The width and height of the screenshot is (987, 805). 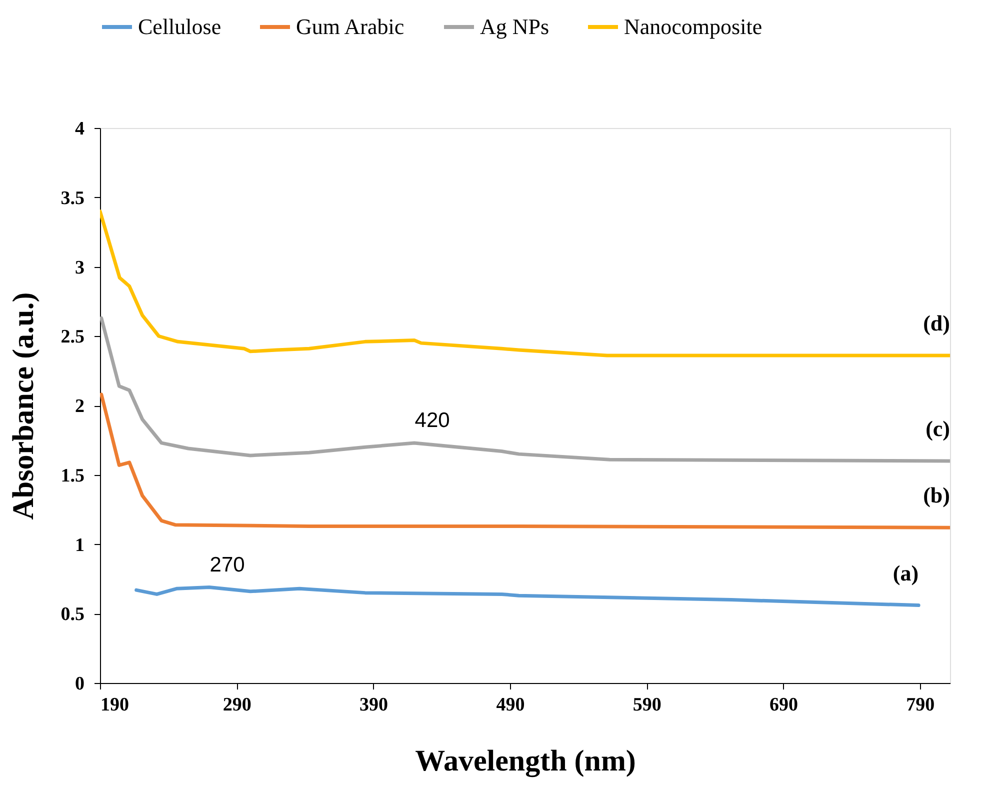 What do you see at coordinates (79, 545) in the screenshot?
I see `y-tick-label: 1` at bounding box center [79, 545].